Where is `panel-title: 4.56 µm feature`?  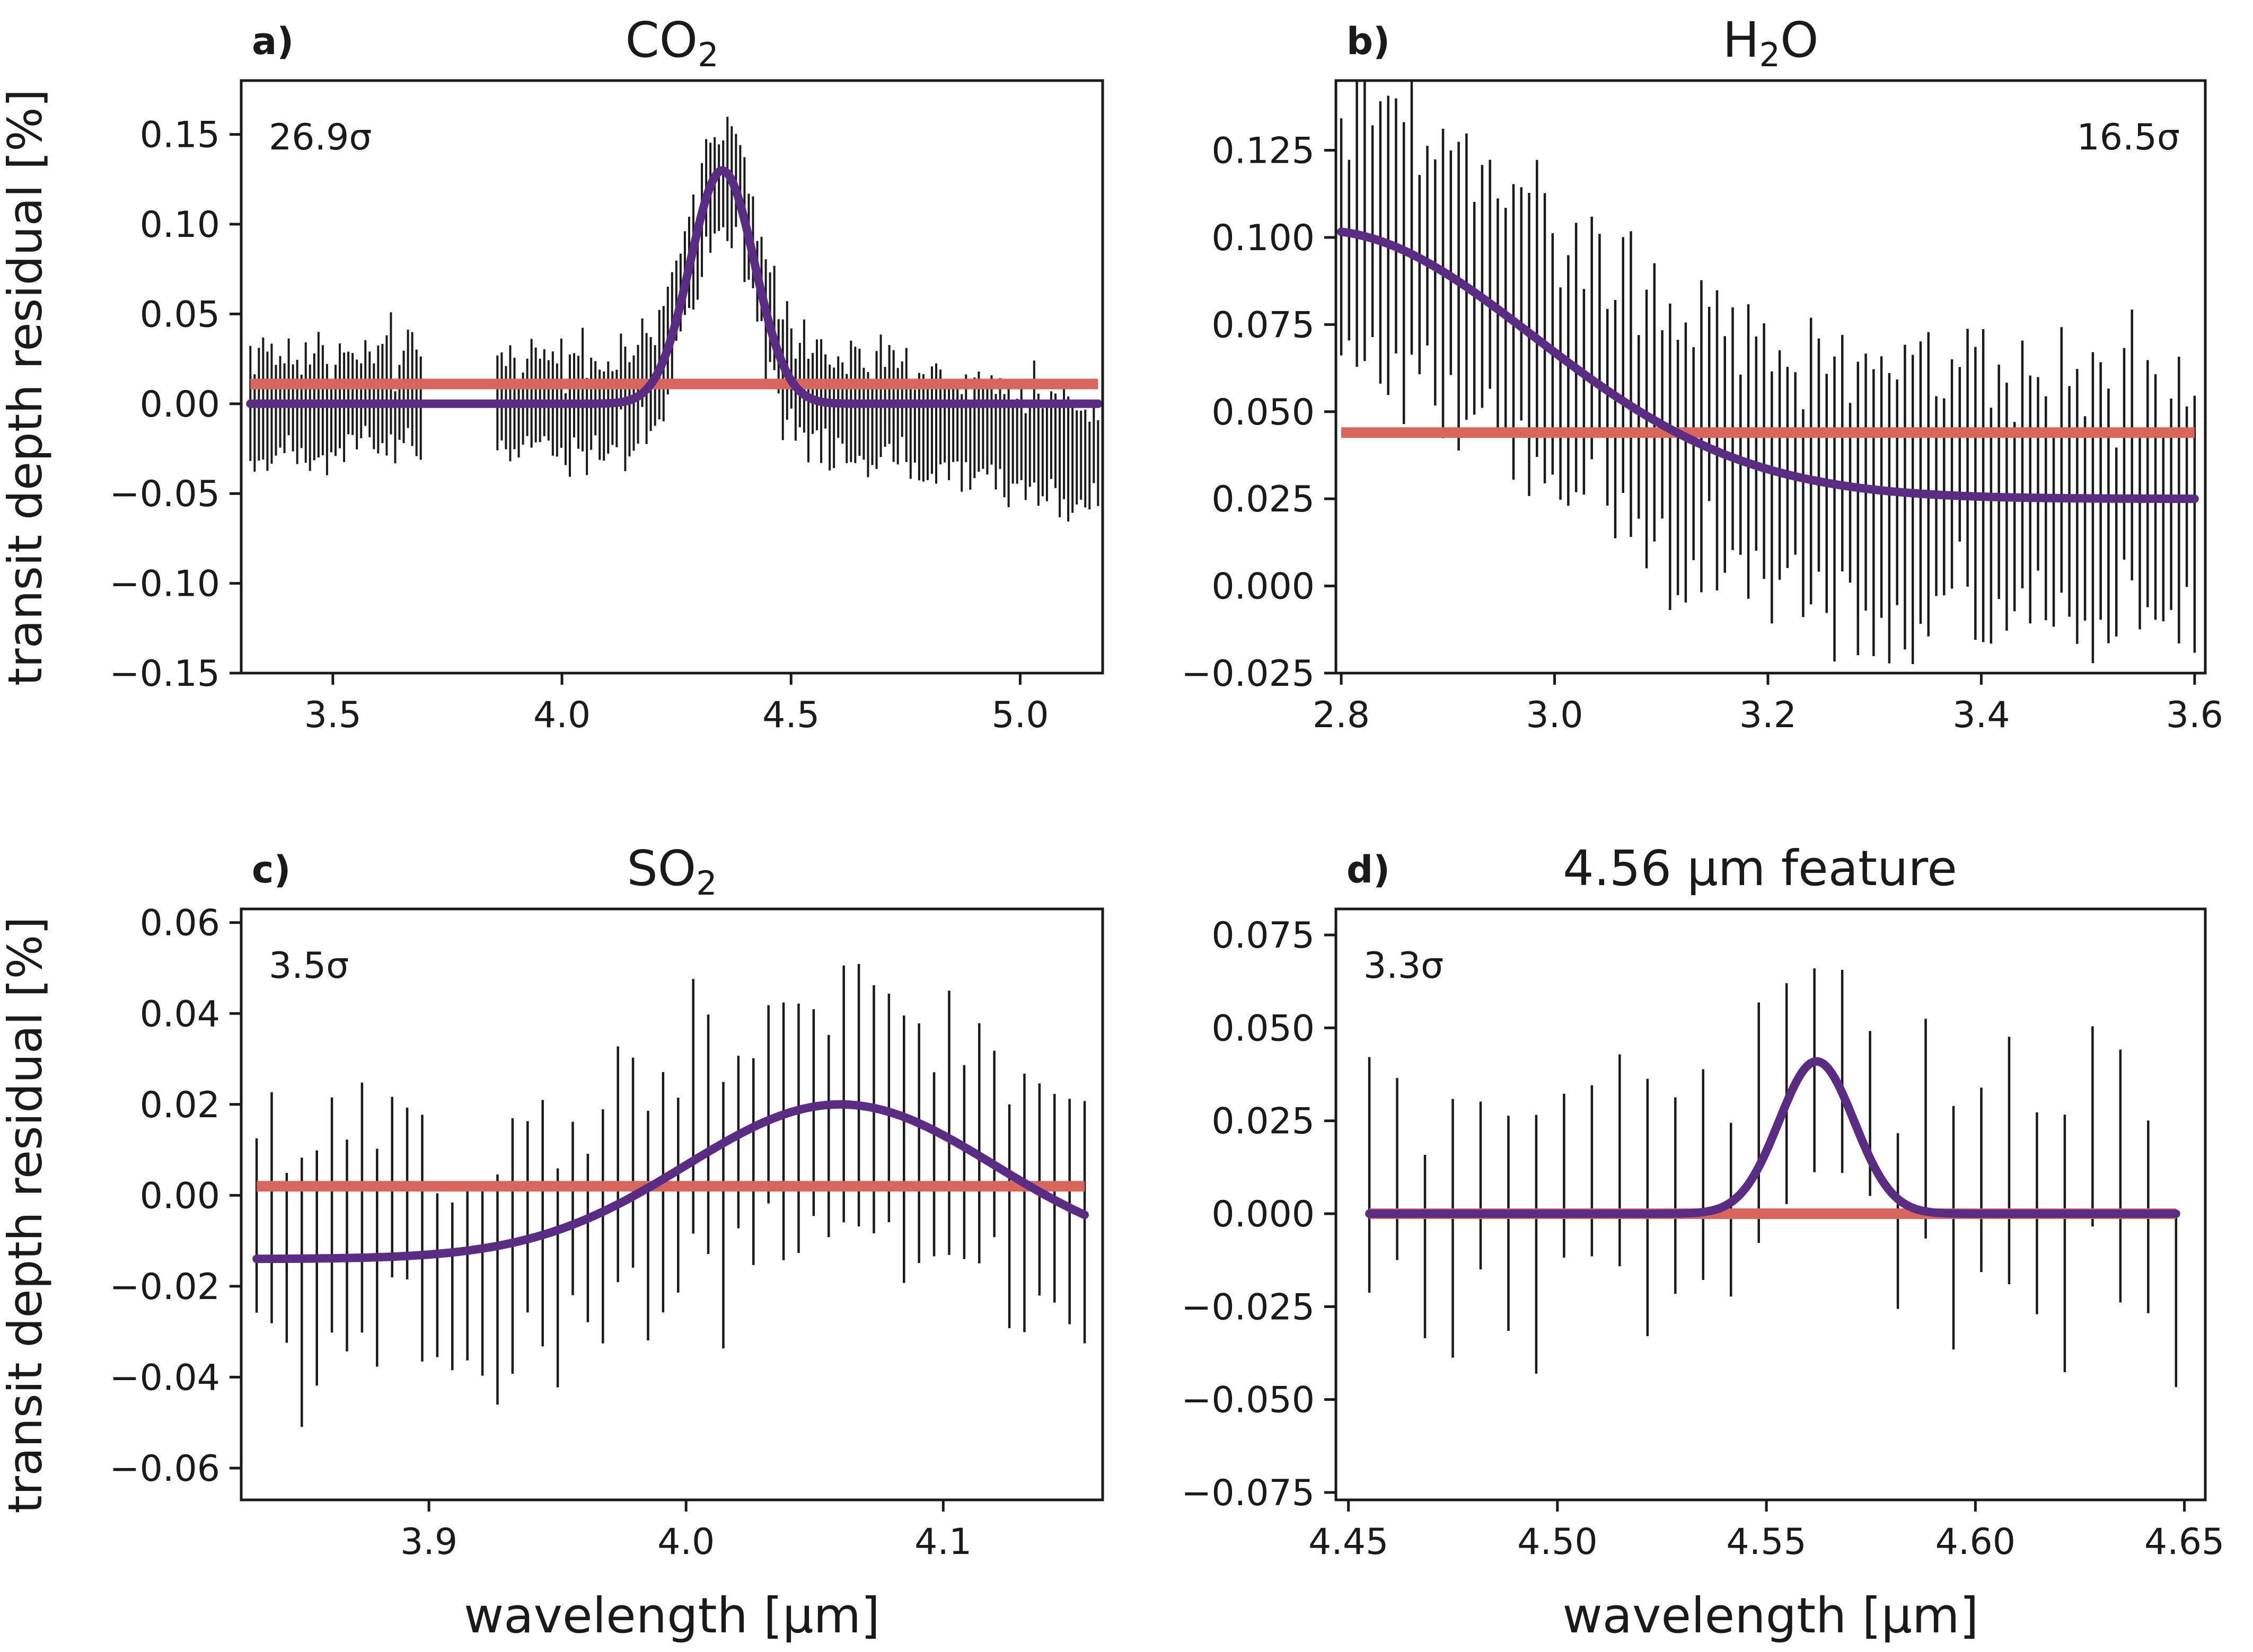
panel-title: 4.56 µm feature is located at coordinates (1760, 869).